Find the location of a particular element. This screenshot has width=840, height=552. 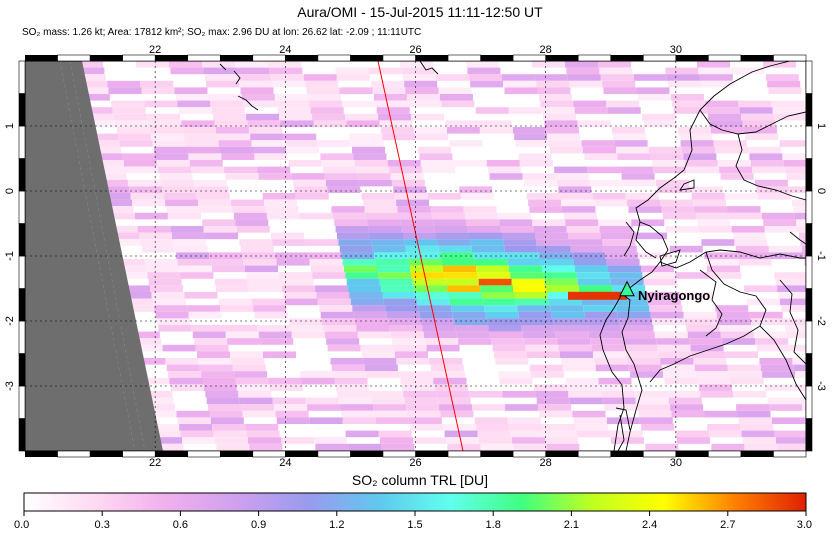

colorbar-tick-label: 2.7 is located at coordinates (727, 525).